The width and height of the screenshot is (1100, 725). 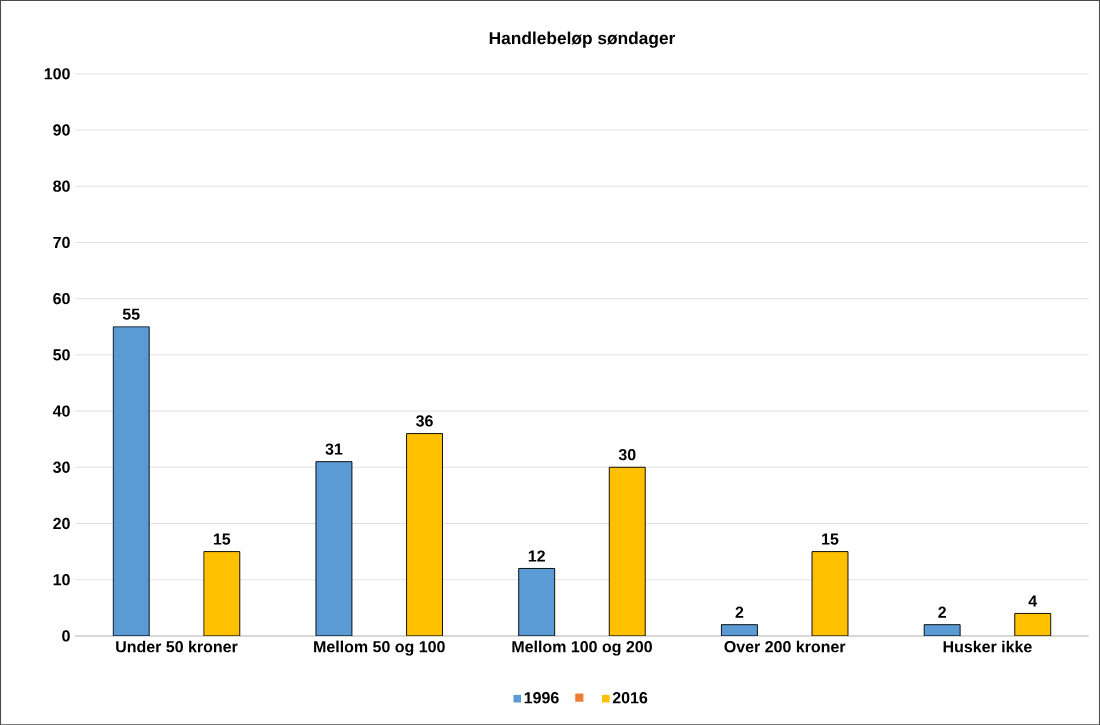 I want to click on y-tick-label: 50, so click(x=61, y=355).